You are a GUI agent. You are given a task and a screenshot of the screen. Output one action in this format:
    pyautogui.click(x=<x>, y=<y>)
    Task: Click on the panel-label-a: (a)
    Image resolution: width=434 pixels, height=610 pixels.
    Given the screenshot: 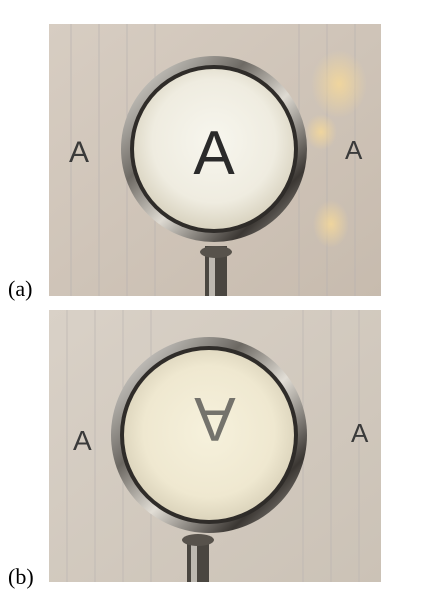 What is the action you would take?
    pyautogui.click(x=20, y=288)
    